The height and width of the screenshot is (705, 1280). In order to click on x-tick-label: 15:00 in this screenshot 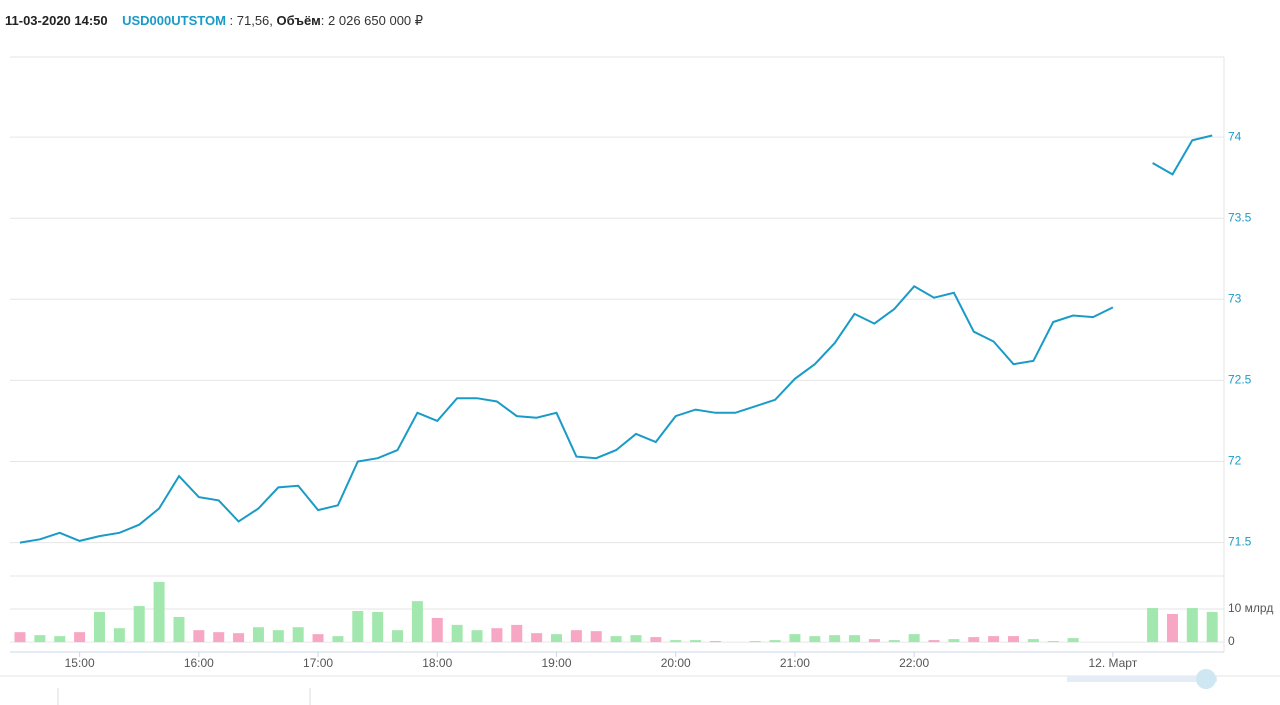, I will do `click(80, 663)`.